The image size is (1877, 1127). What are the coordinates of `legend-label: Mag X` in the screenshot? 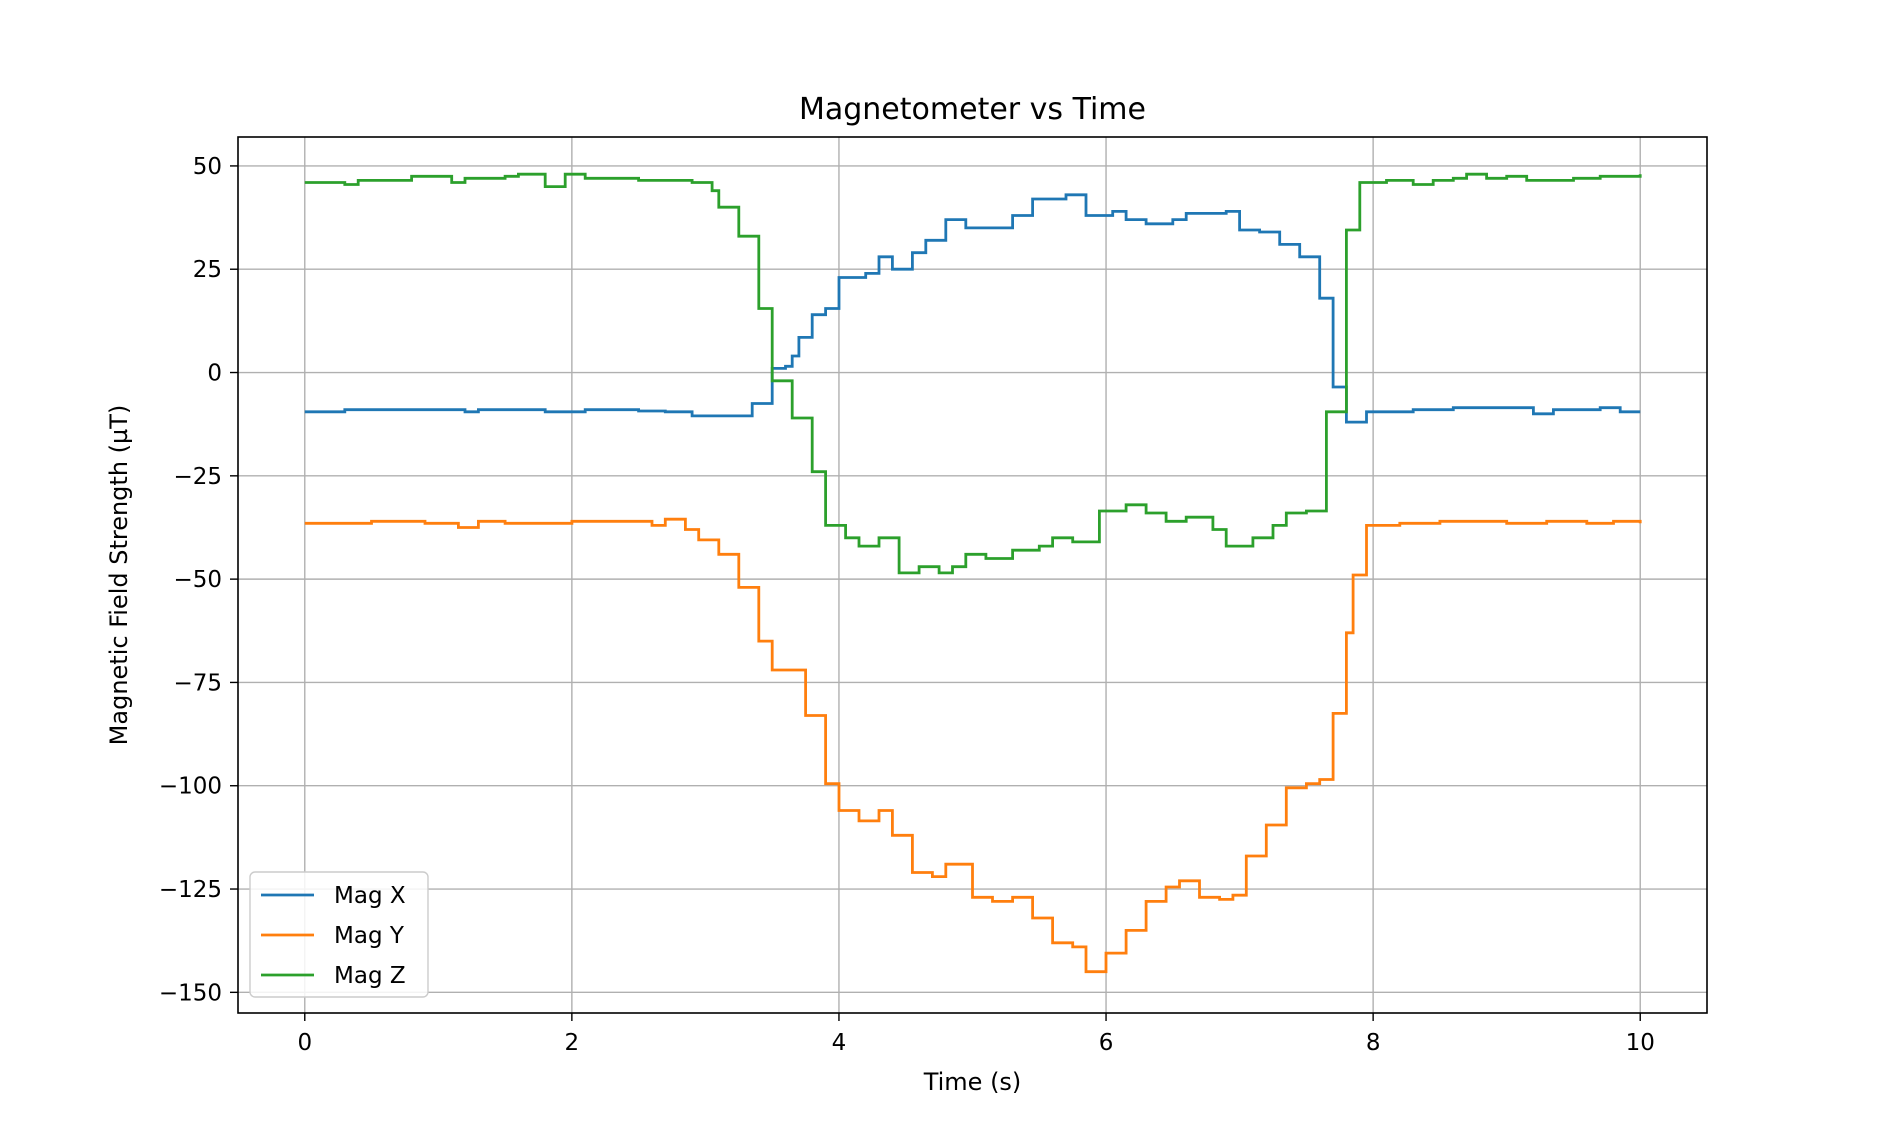 It's located at (370, 896).